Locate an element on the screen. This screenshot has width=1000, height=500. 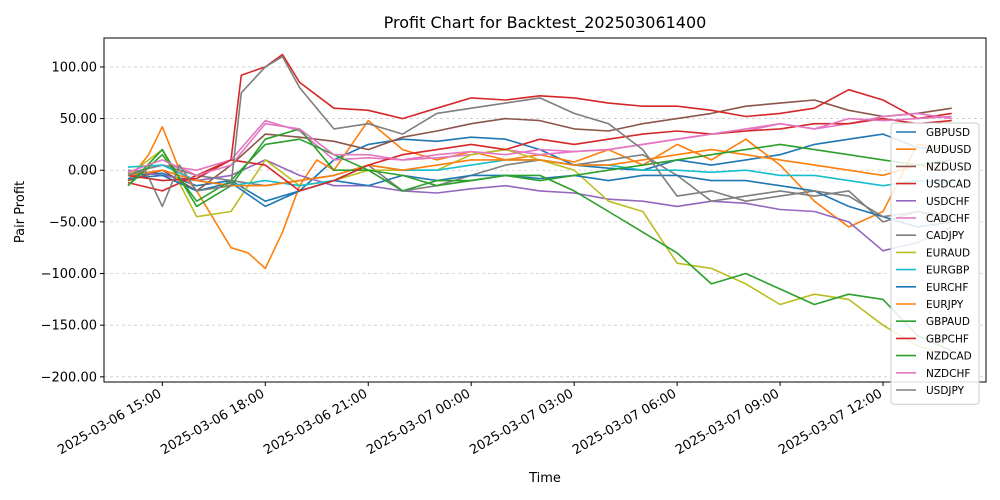
y-tick-label: −200.00 is located at coordinates (69, 377).